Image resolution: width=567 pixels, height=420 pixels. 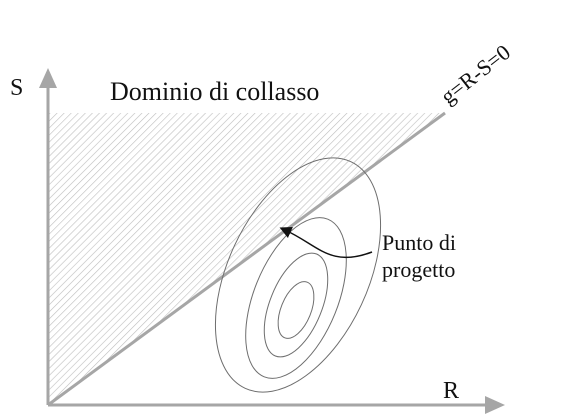 I want to click on design-point-label-line2: progetto, so click(x=418, y=269).